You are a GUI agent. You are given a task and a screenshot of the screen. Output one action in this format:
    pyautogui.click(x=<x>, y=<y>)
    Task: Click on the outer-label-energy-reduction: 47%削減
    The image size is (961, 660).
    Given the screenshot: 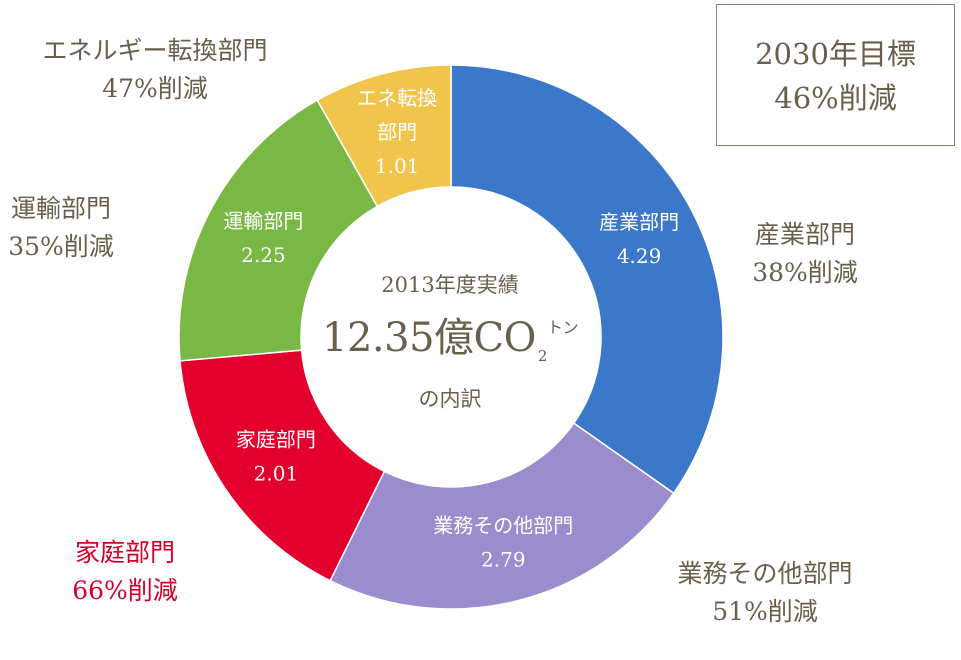 What is the action you would take?
    pyautogui.click(x=155, y=88)
    